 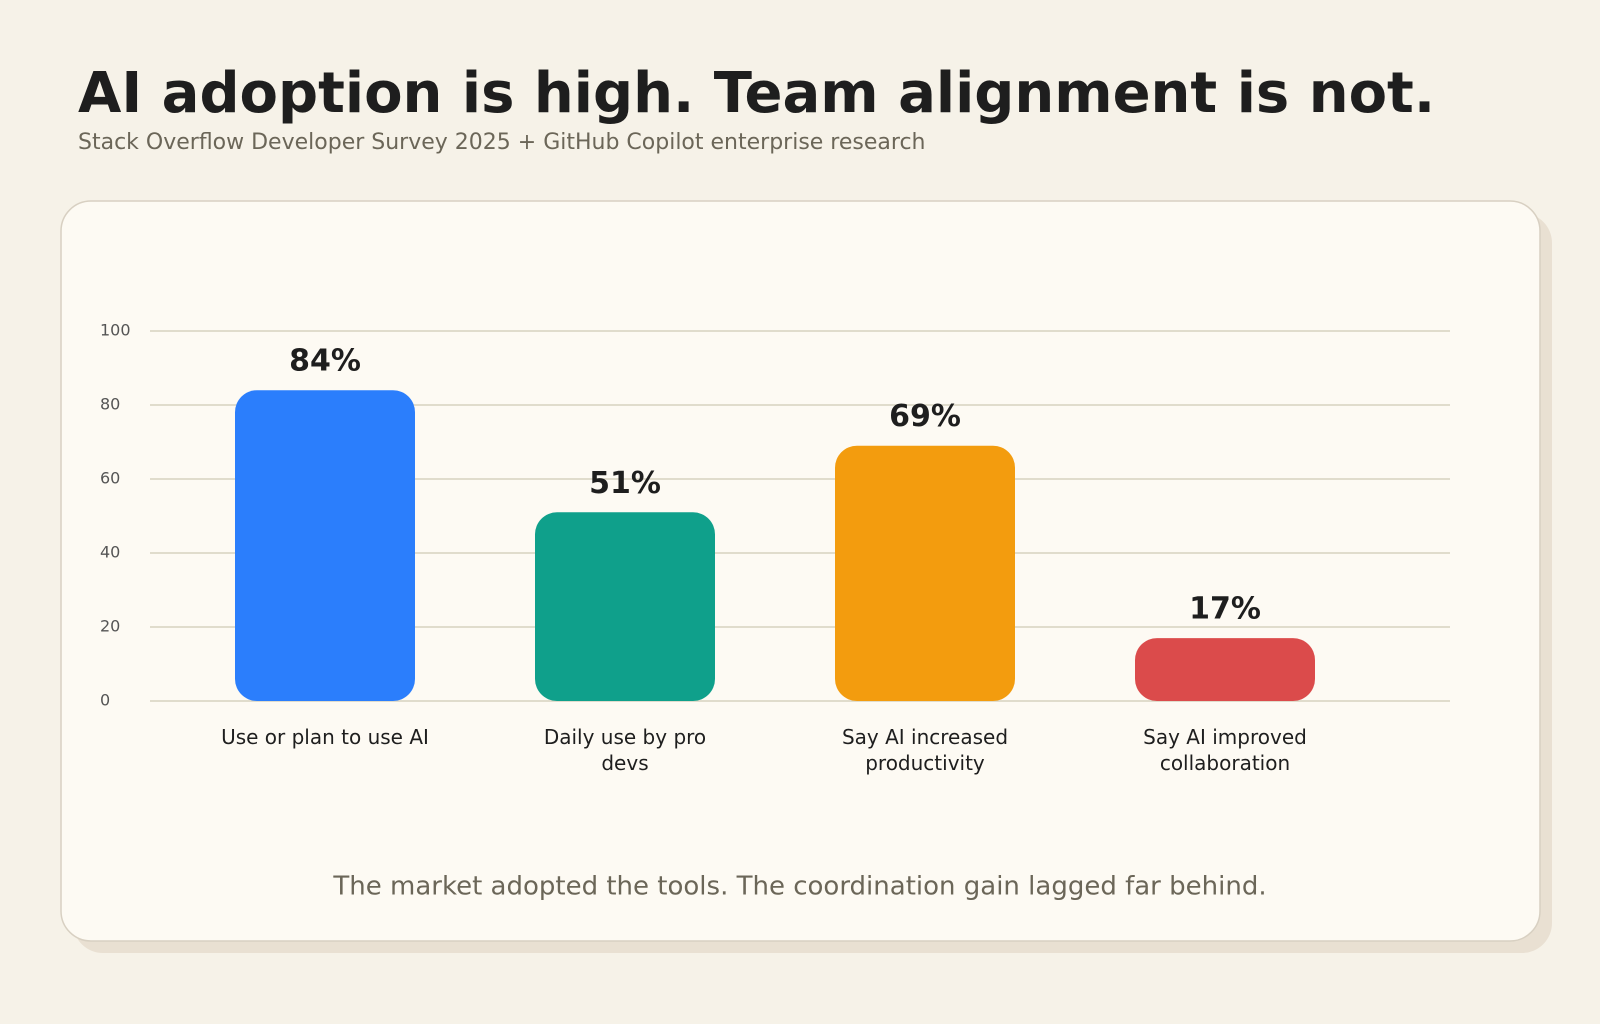 What do you see at coordinates (105, 700) in the screenshot?
I see `y-tick-label: 0` at bounding box center [105, 700].